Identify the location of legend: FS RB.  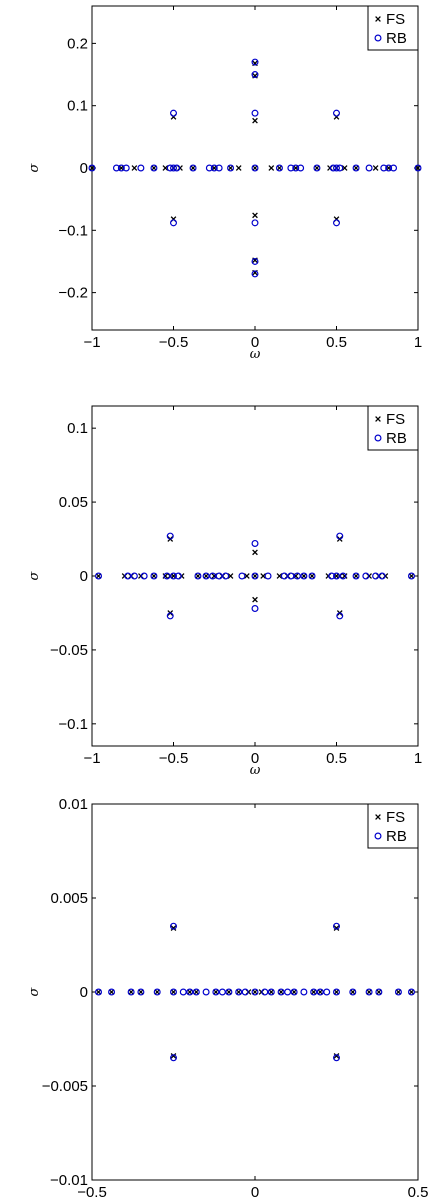
(393, 826).